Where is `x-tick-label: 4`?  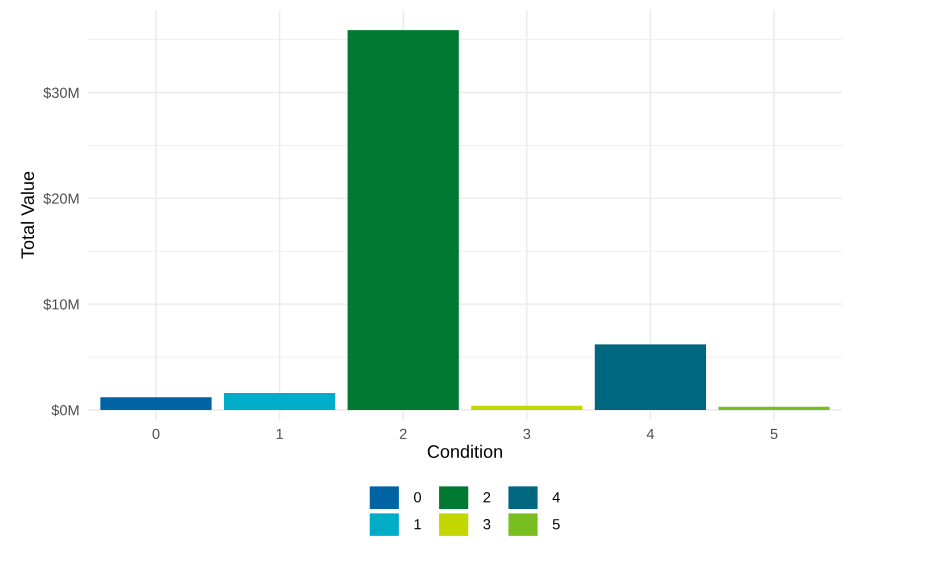 x-tick-label: 4 is located at coordinates (650, 433).